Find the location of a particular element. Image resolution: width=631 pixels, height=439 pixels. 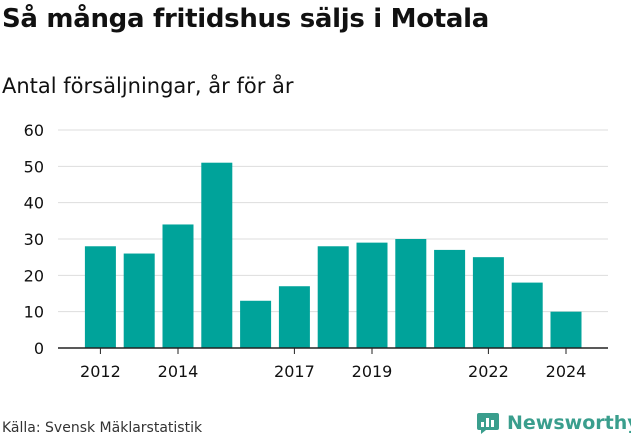

x-tick-label: 2024 is located at coordinates (566, 371).